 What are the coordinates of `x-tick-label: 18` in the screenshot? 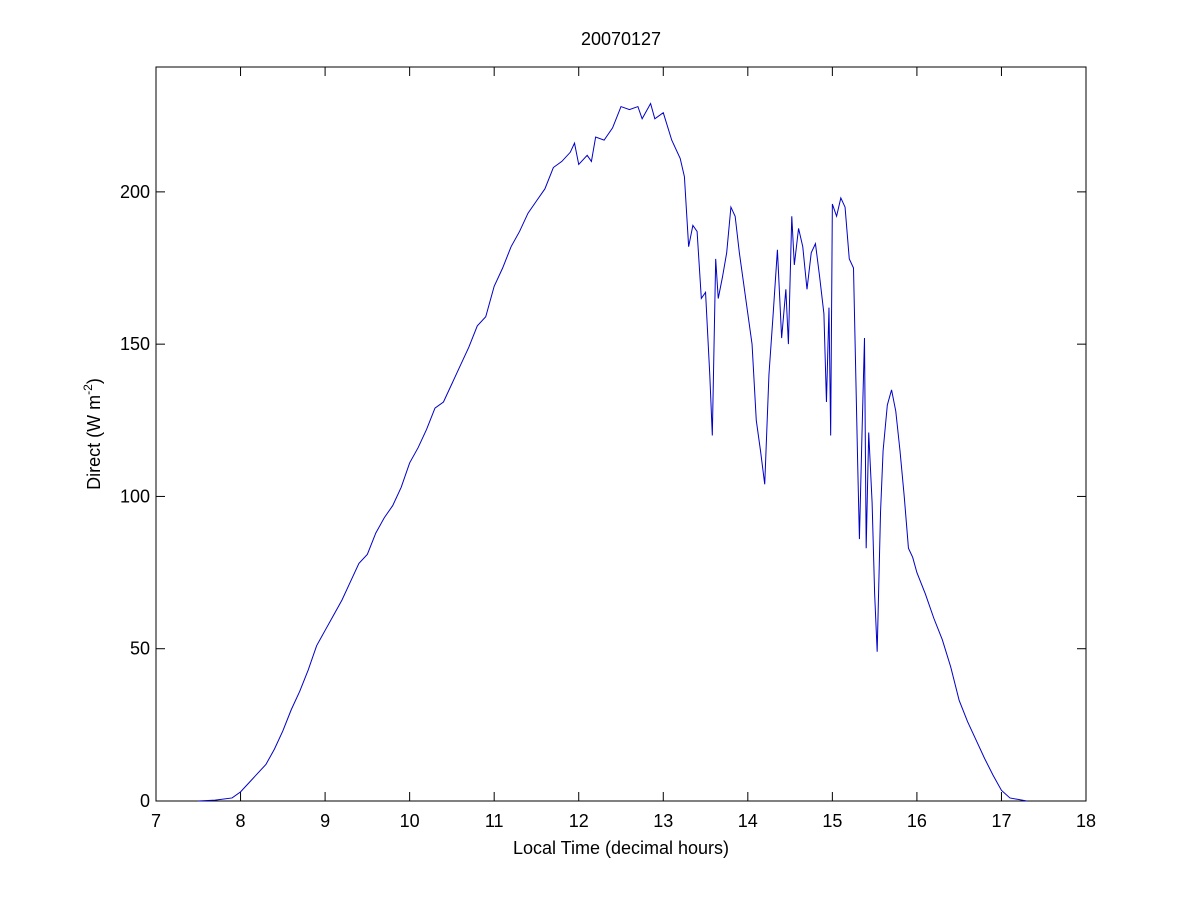 It's located at (1086, 821).